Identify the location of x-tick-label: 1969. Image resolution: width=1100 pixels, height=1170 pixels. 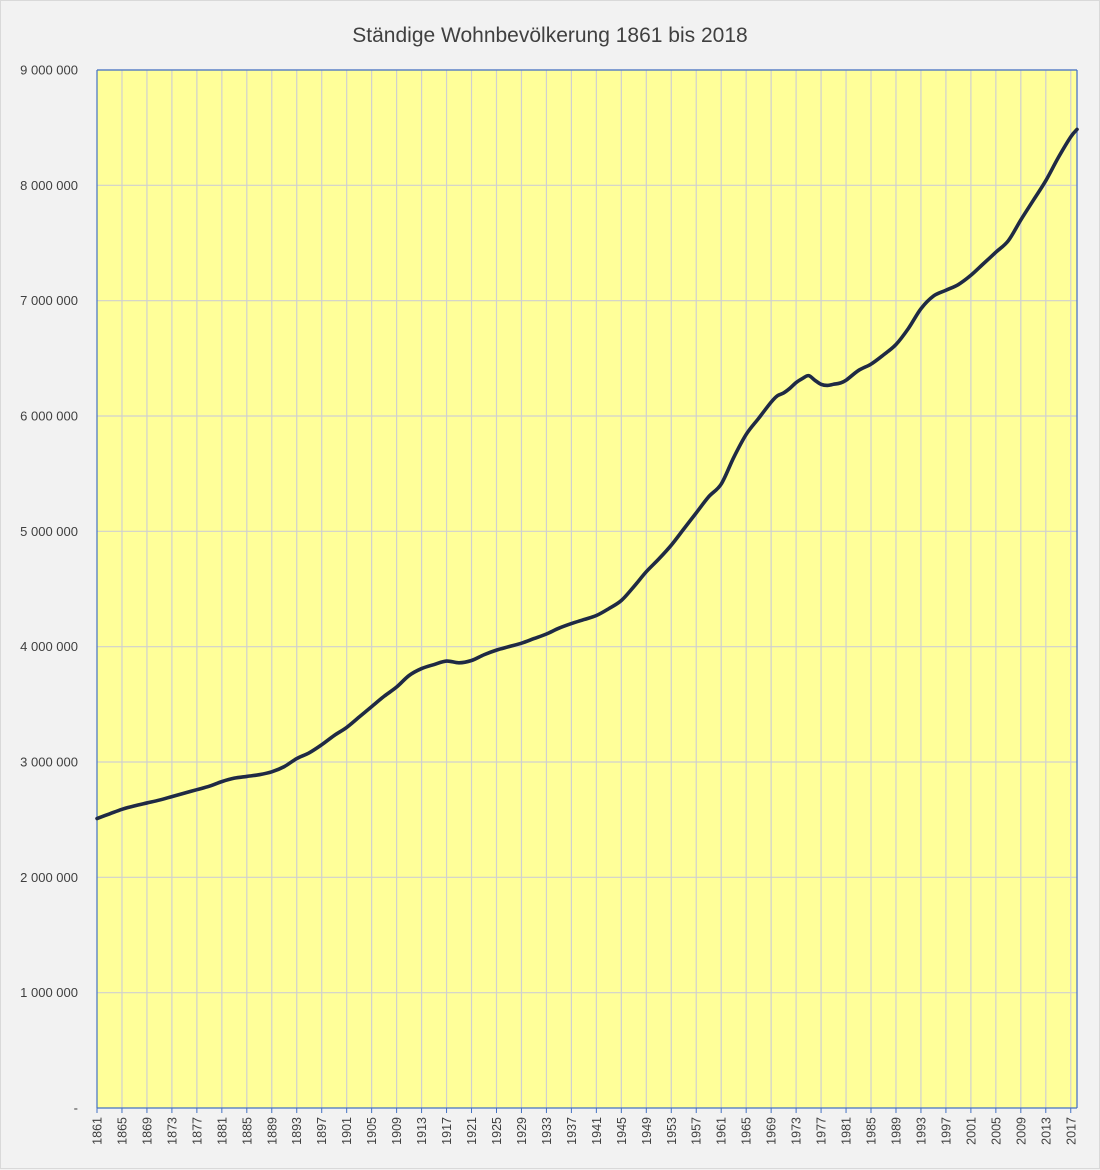
(772, 1131).